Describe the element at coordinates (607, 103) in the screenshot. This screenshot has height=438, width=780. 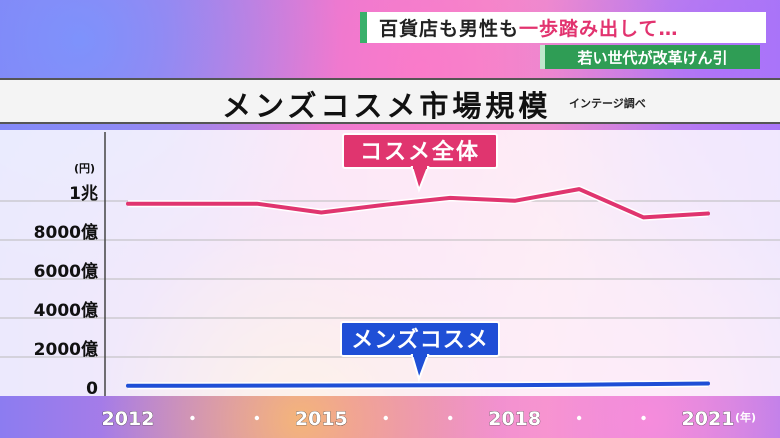
I see `source-note: インテージ調べ` at that location.